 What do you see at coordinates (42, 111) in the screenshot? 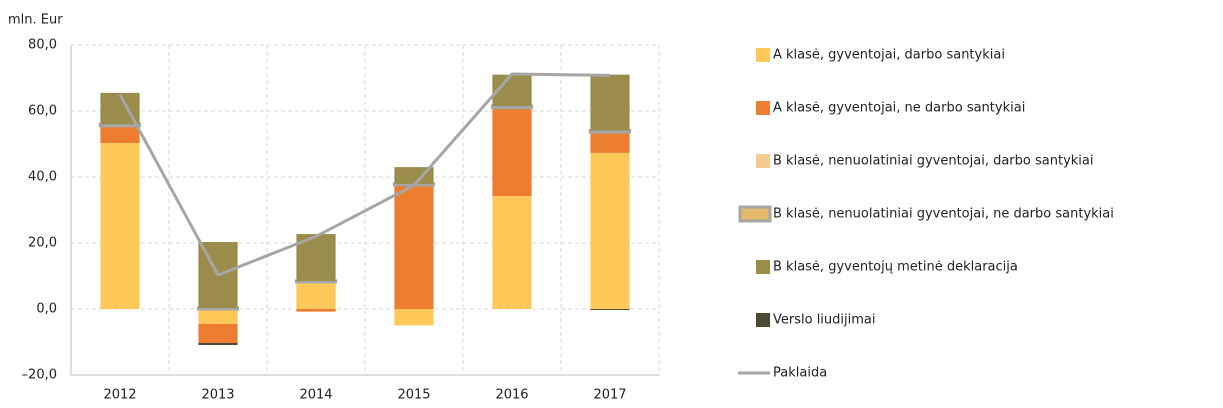
I see `y-tick-label: 60,0` at bounding box center [42, 111].